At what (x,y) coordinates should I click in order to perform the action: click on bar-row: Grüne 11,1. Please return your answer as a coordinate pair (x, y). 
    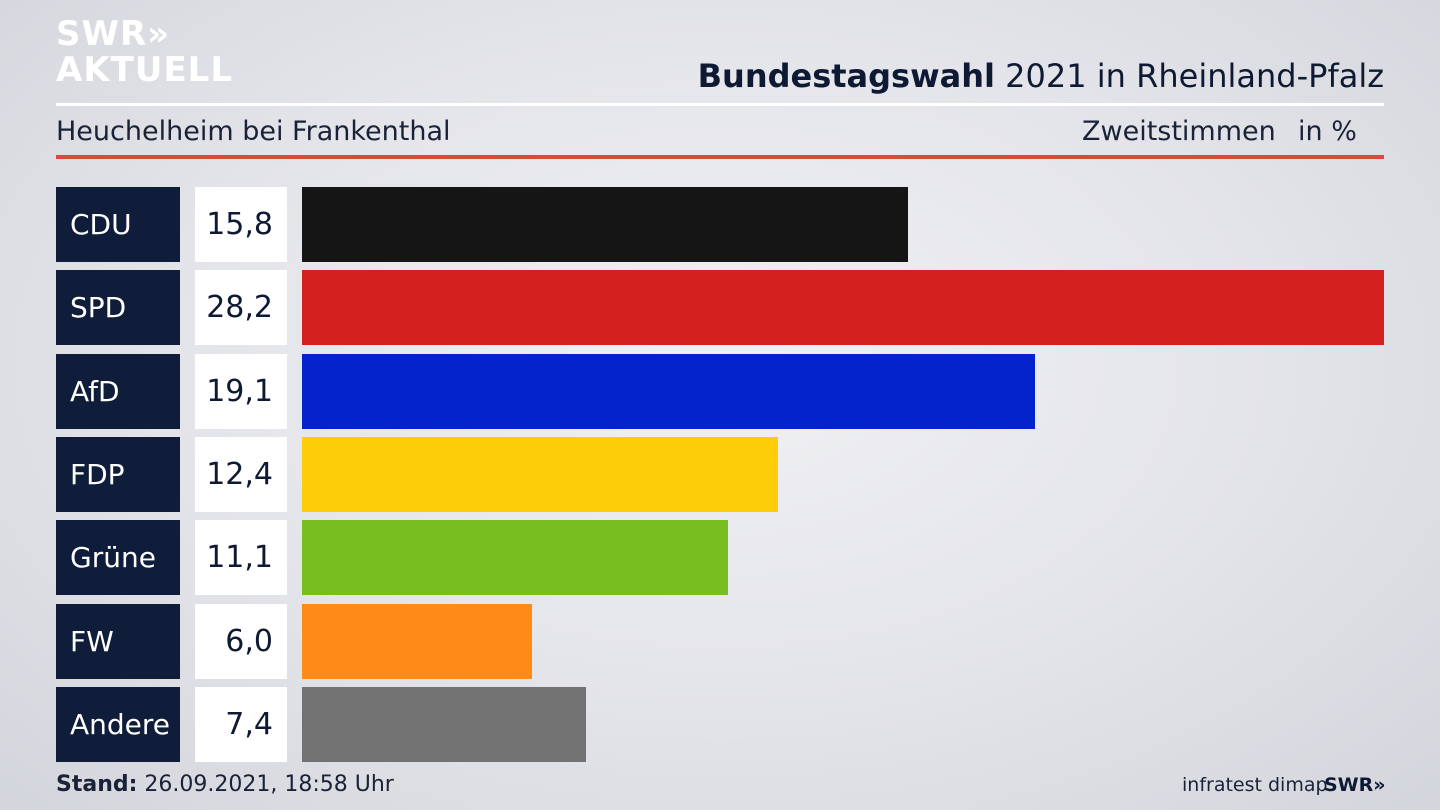
    Looking at the image, I should click on (720, 557).